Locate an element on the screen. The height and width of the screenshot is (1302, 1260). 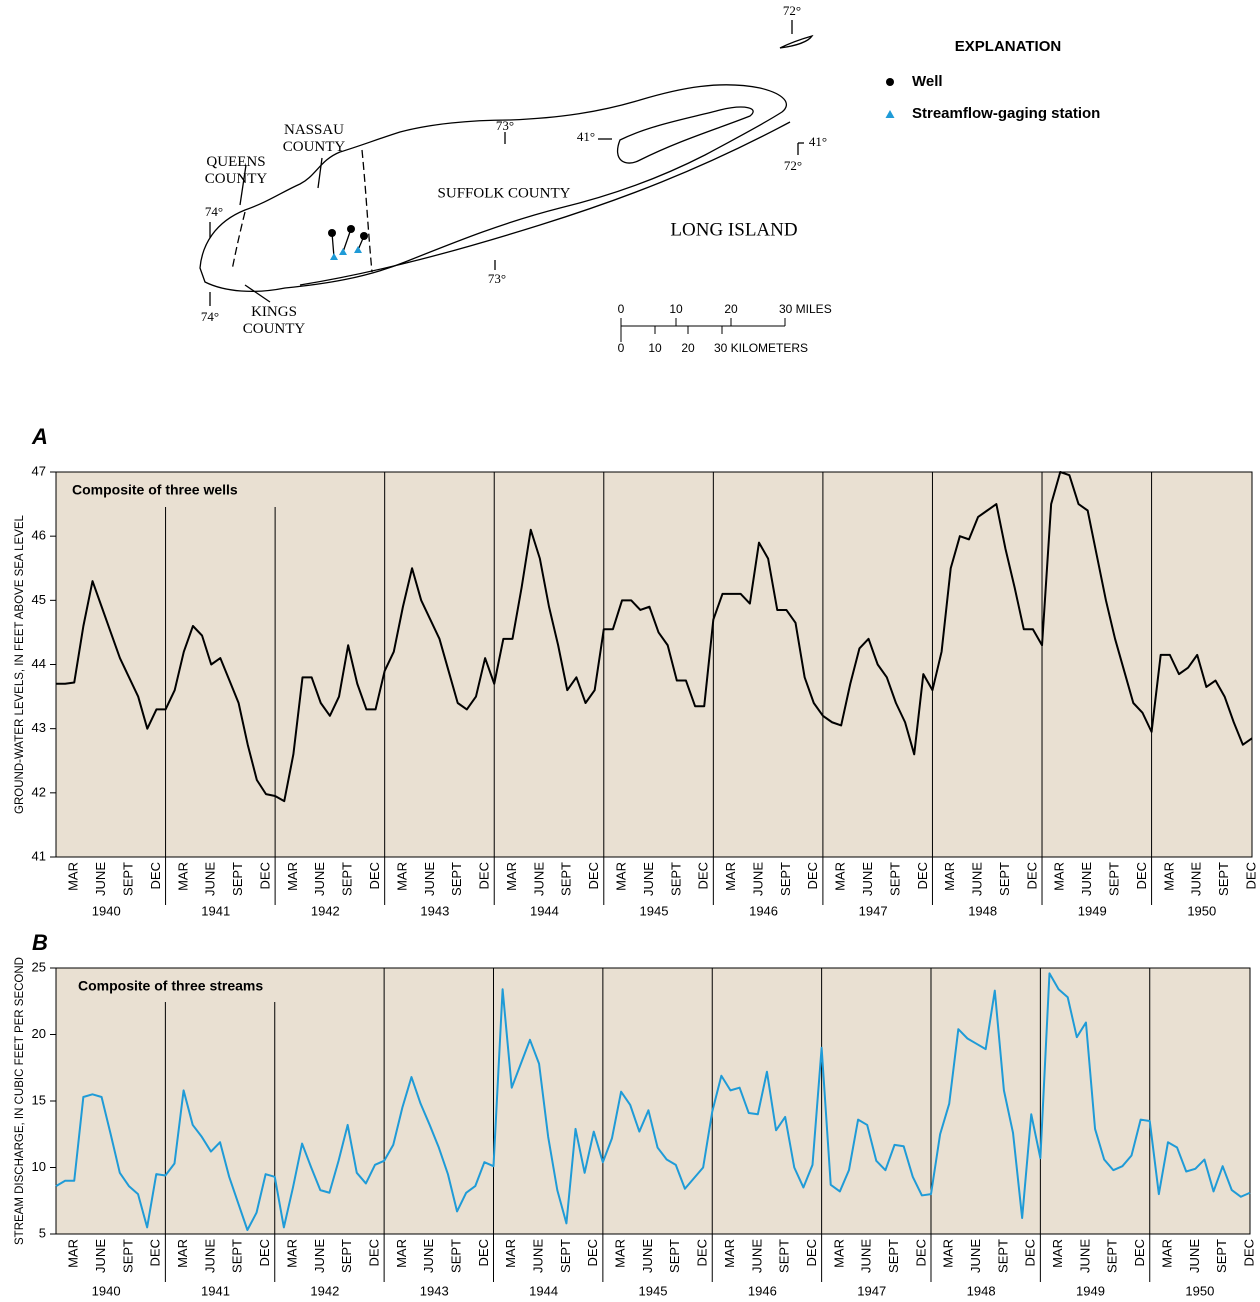
gage-symbol is located at coordinates (346, 253).